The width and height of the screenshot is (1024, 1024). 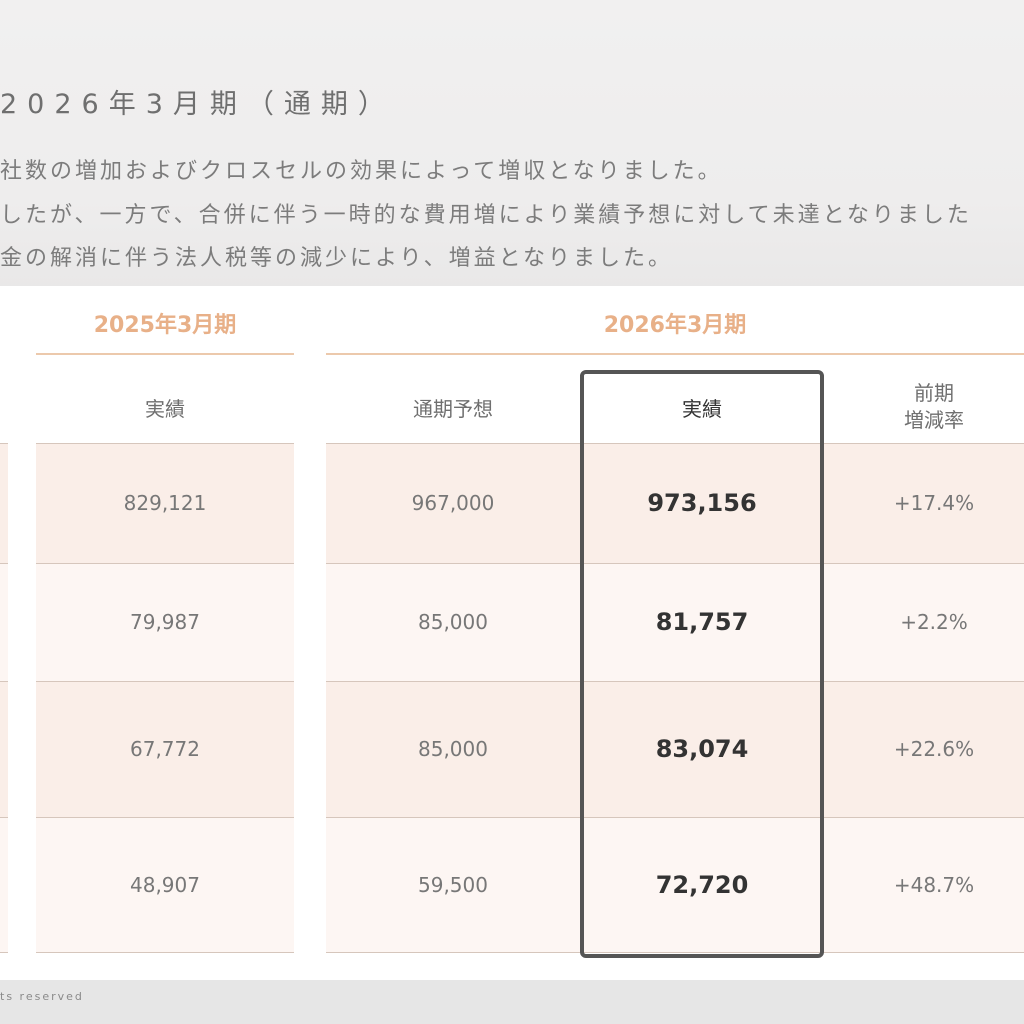 What do you see at coordinates (702, 409) in the screenshot?
I see `col-header-curr-actual: 実績` at bounding box center [702, 409].